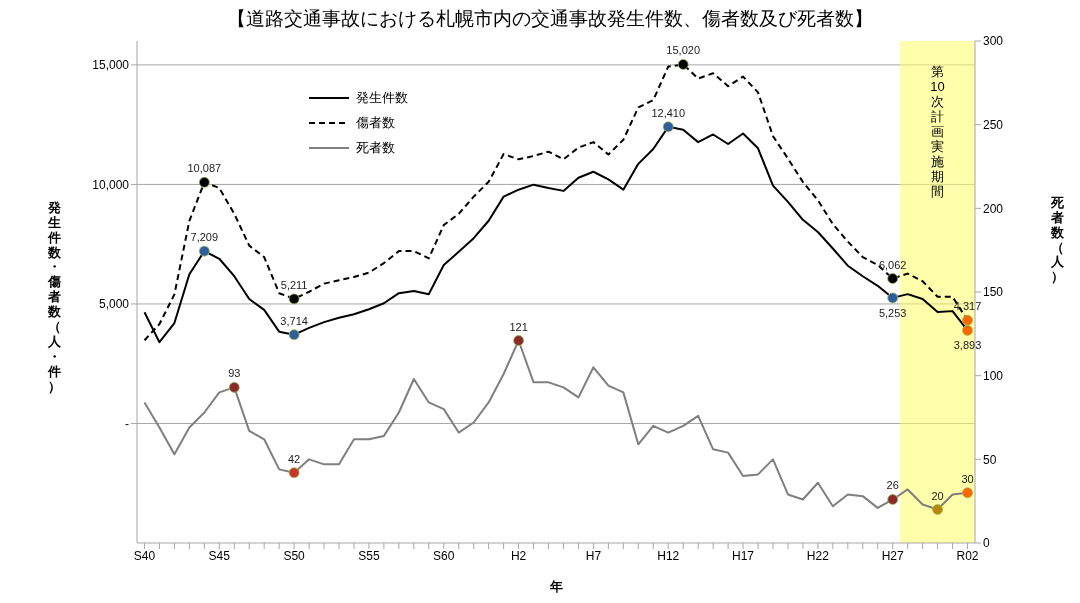 Image resolution: width=1080 pixels, height=603 pixels. I want to click on data-label: 93, so click(234, 373).